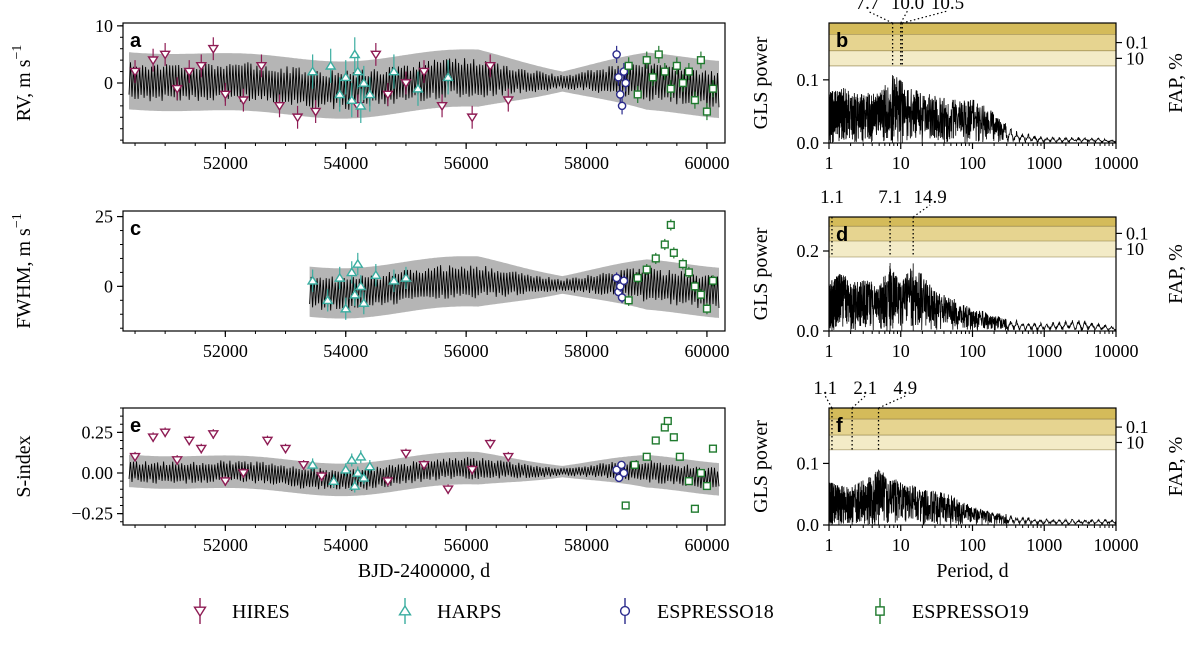 This screenshot has height=648, width=1200. What do you see at coordinates (1176, 274) in the screenshot?
I see `y-axis-label-right: FAP, %` at bounding box center [1176, 274].